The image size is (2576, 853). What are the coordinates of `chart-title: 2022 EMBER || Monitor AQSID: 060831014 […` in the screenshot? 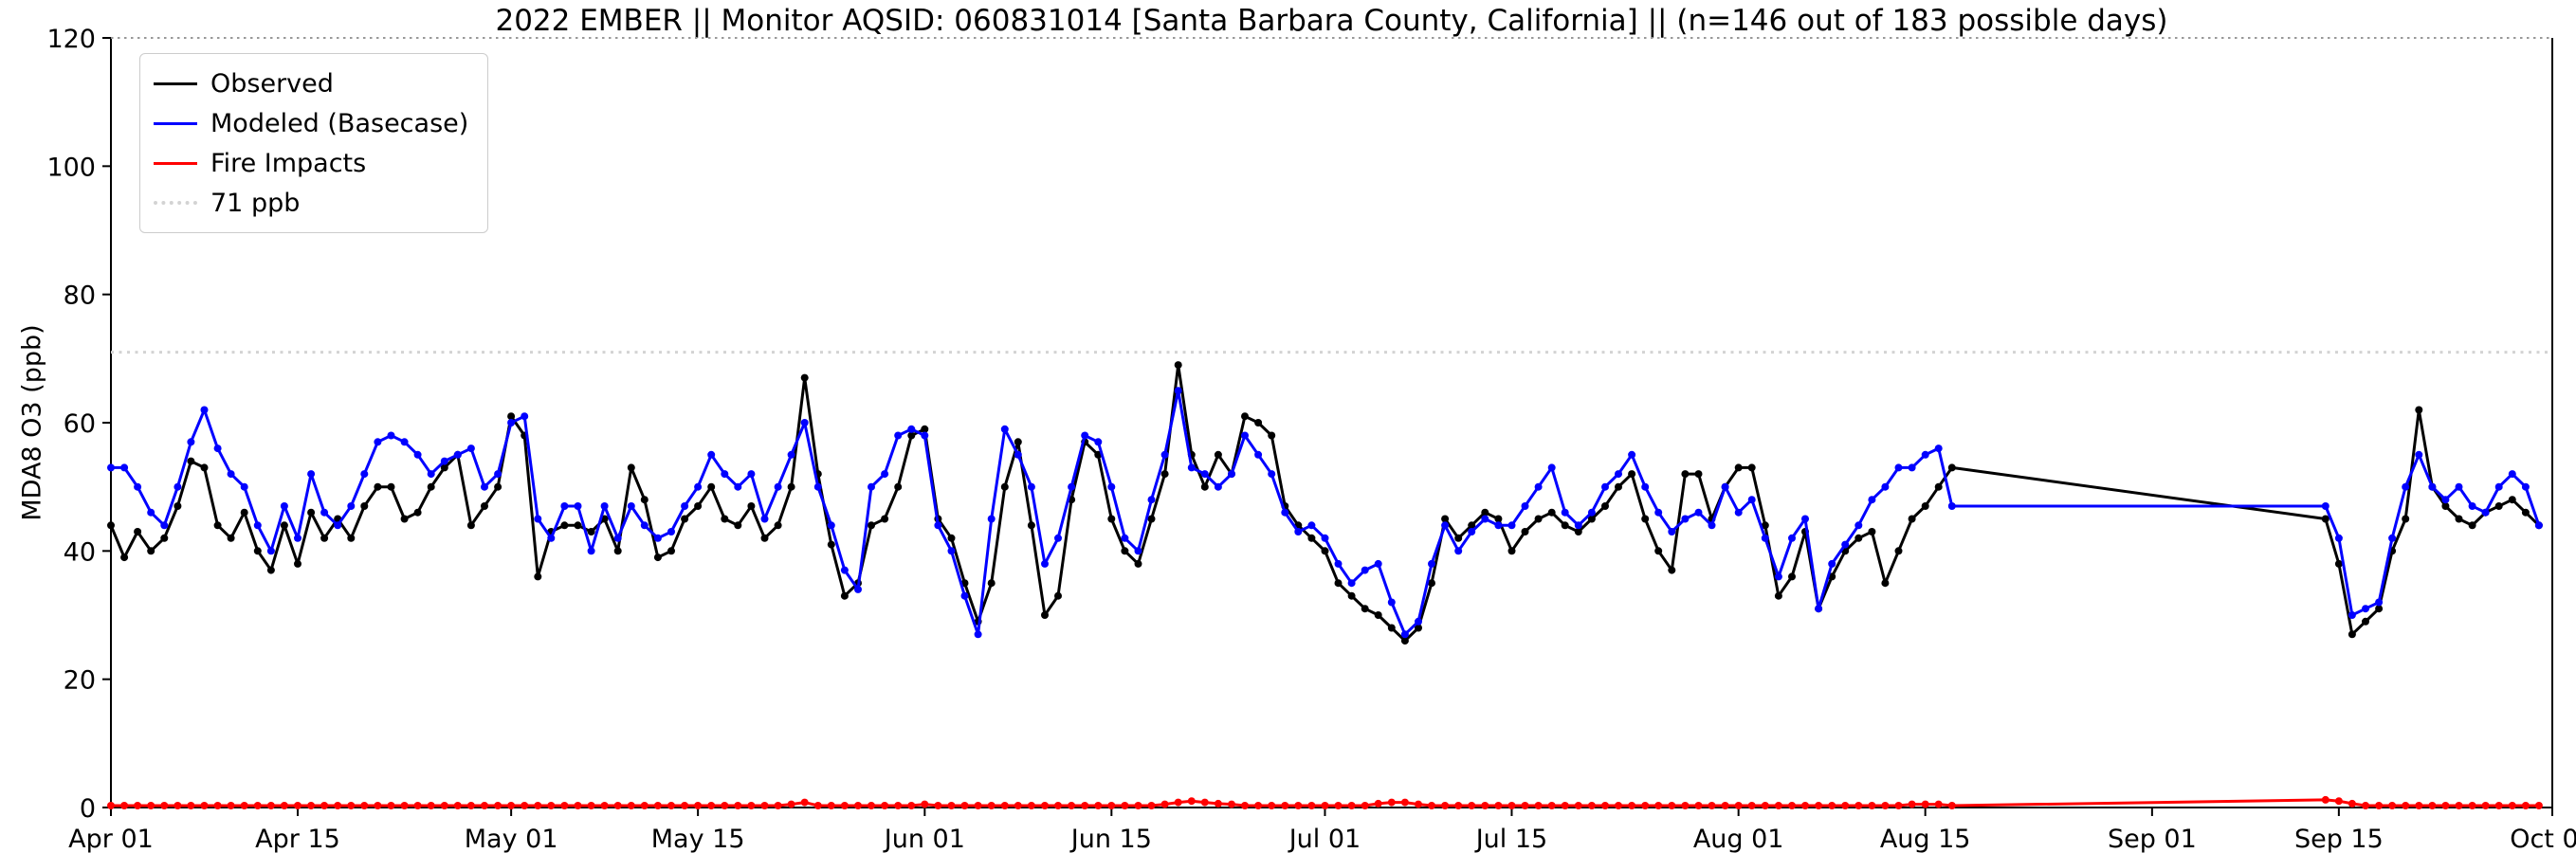 It's located at (1331, 21).